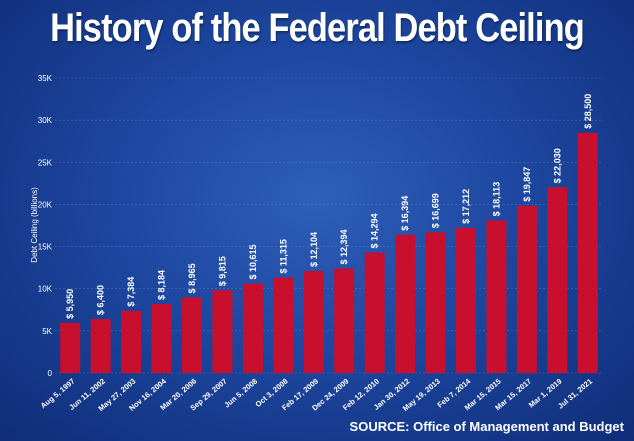  What do you see at coordinates (344, 246) in the screenshot?
I see `bar-value-label: $ 12,394` at bounding box center [344, 246].